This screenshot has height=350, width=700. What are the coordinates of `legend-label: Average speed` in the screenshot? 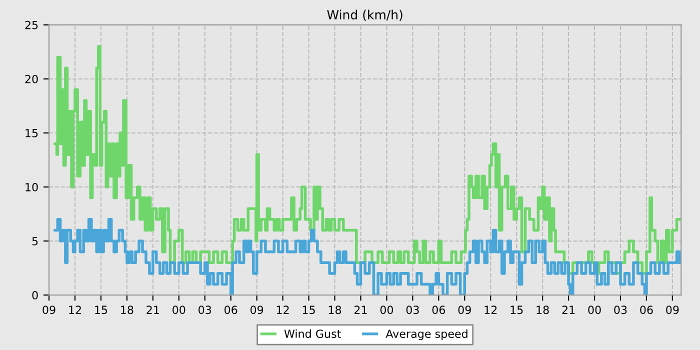 It's located at (427, 334).